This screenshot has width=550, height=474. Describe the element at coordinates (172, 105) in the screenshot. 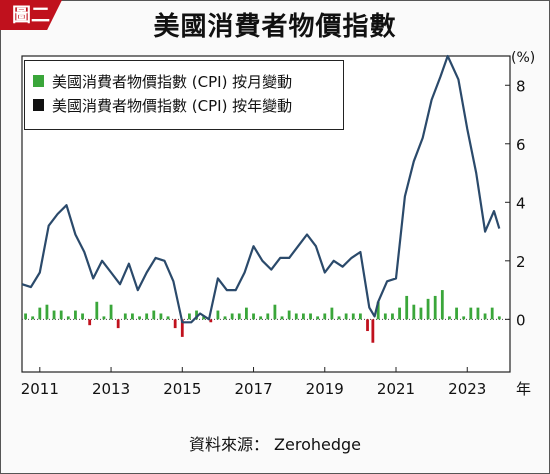

I see `legend-label-yearly: 美國消費者物價指數 (CPI) 按年變動` at that location.